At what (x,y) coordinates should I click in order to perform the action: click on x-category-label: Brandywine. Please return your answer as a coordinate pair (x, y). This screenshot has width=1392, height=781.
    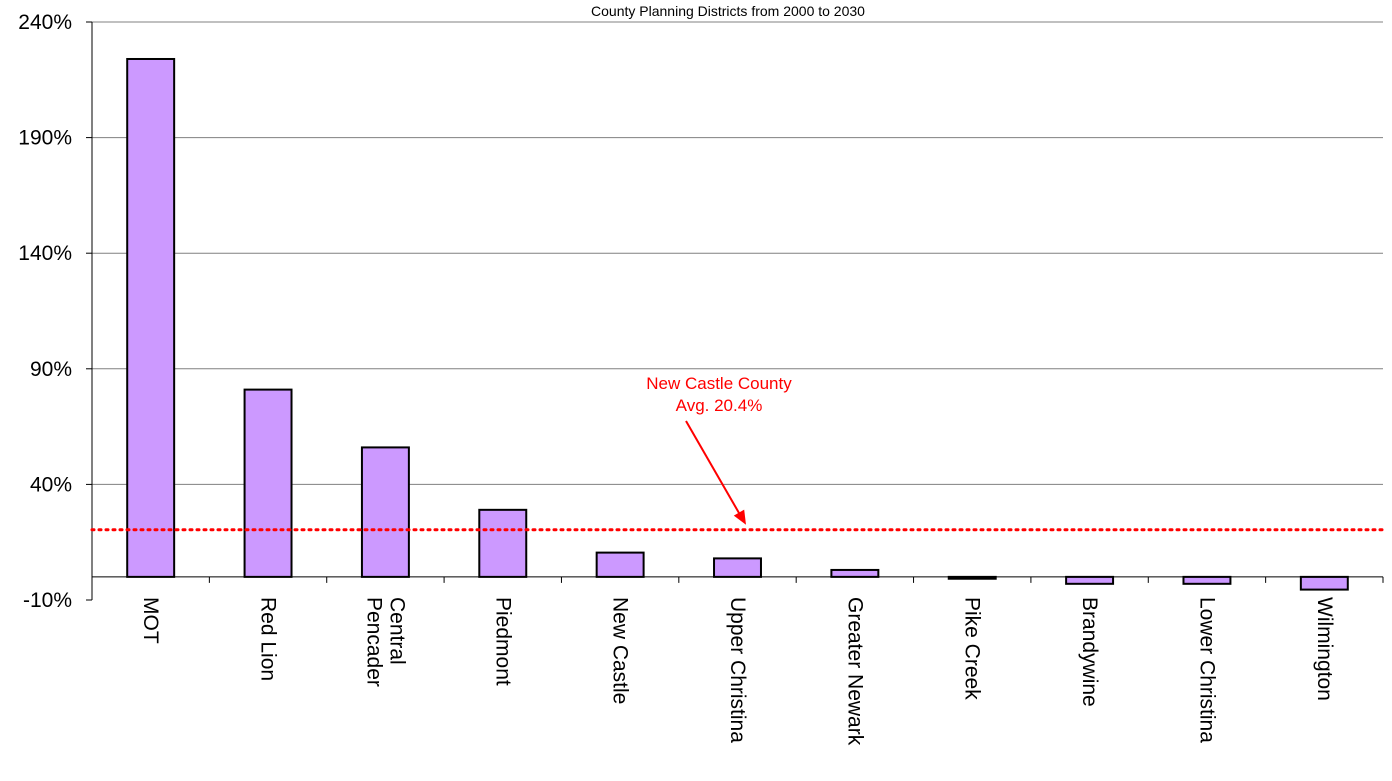
    Looking at the image, I should click on (1089, 652).